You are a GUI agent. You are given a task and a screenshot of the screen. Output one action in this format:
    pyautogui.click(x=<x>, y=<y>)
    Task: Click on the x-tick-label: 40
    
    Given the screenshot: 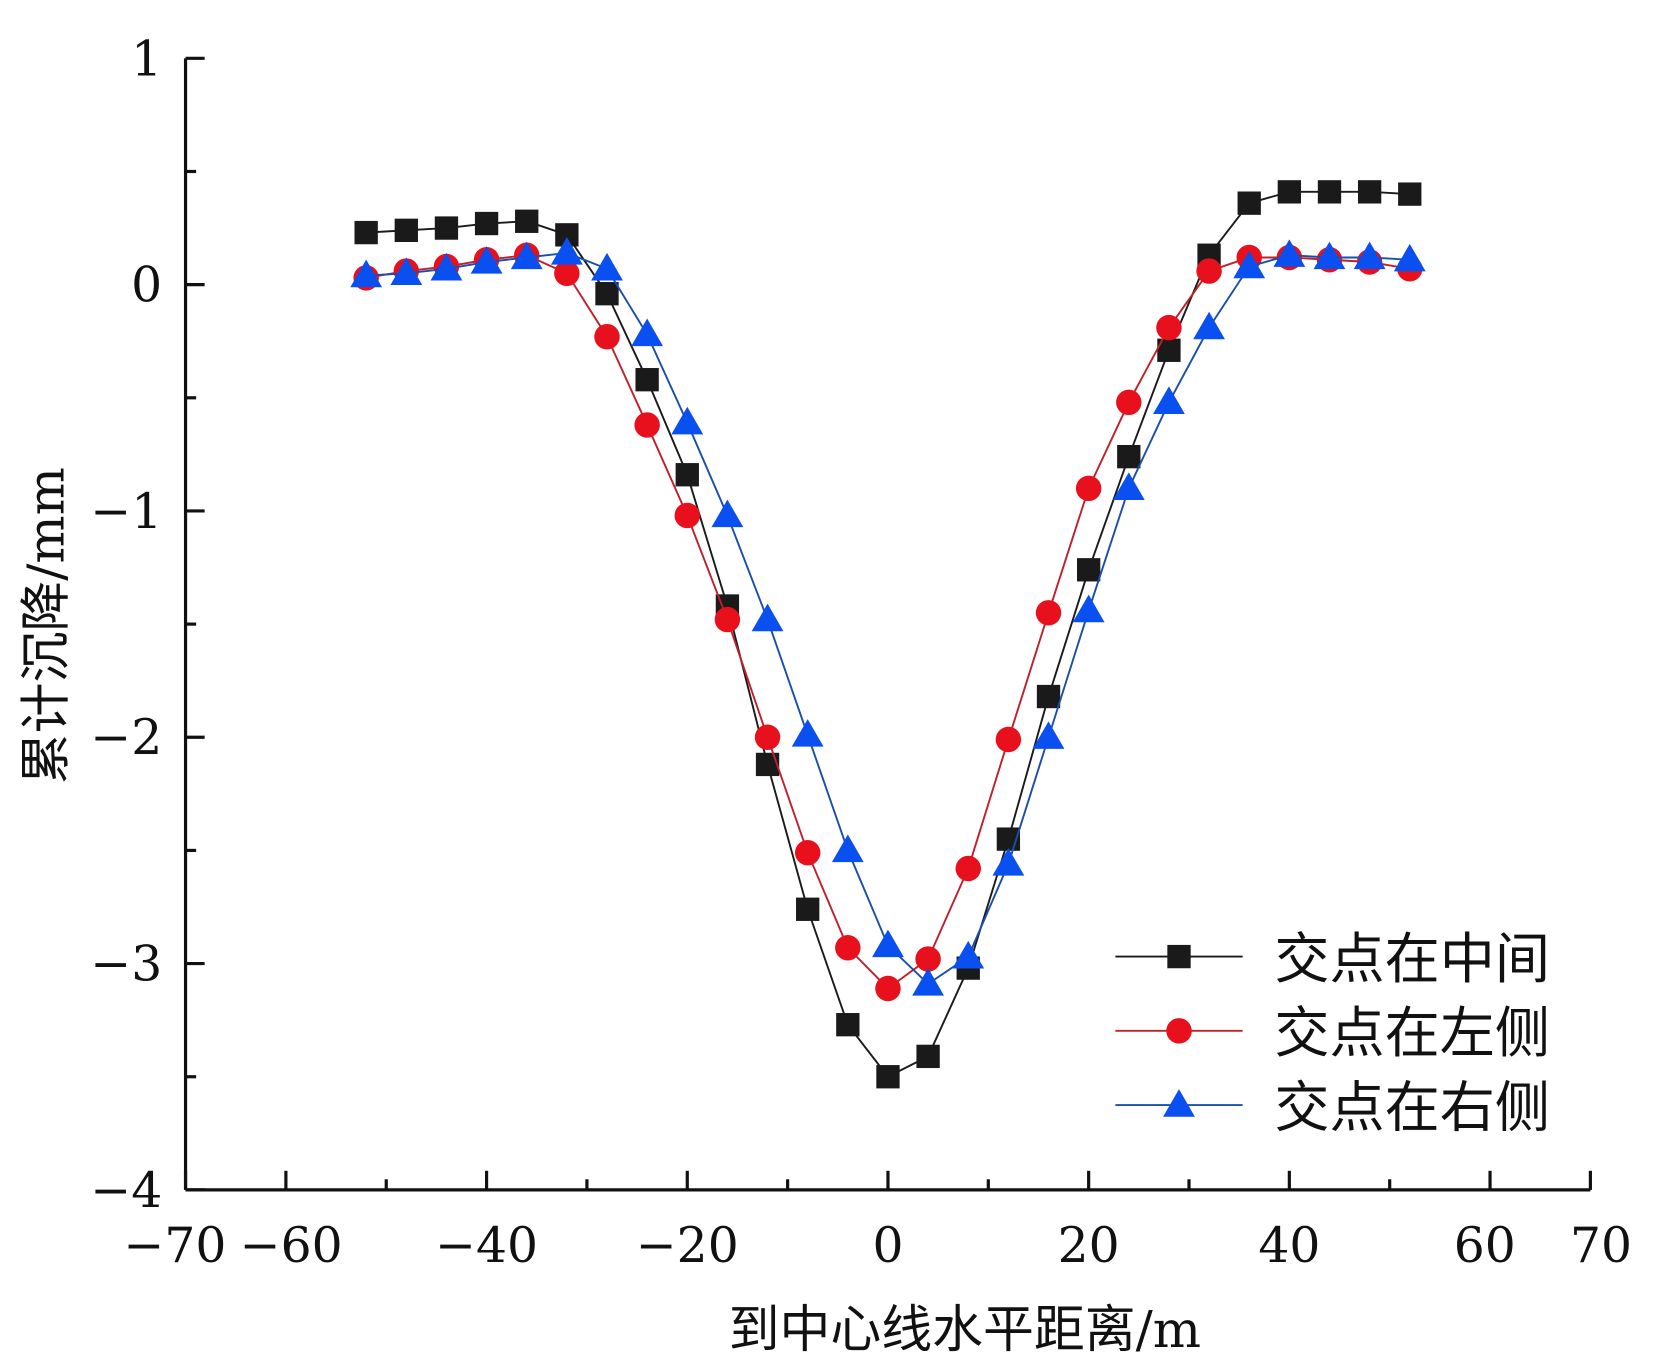 What is the action you would take?
    pyautogui.click(x=1289, y=1245)
    